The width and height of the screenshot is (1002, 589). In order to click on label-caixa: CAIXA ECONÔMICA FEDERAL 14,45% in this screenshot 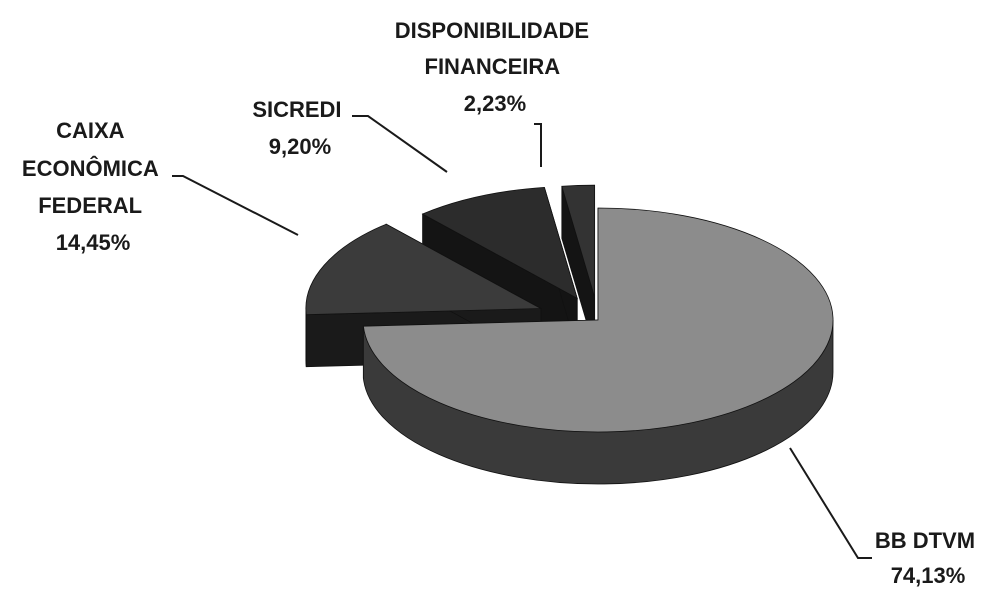, I will do `click(93, 186)`.